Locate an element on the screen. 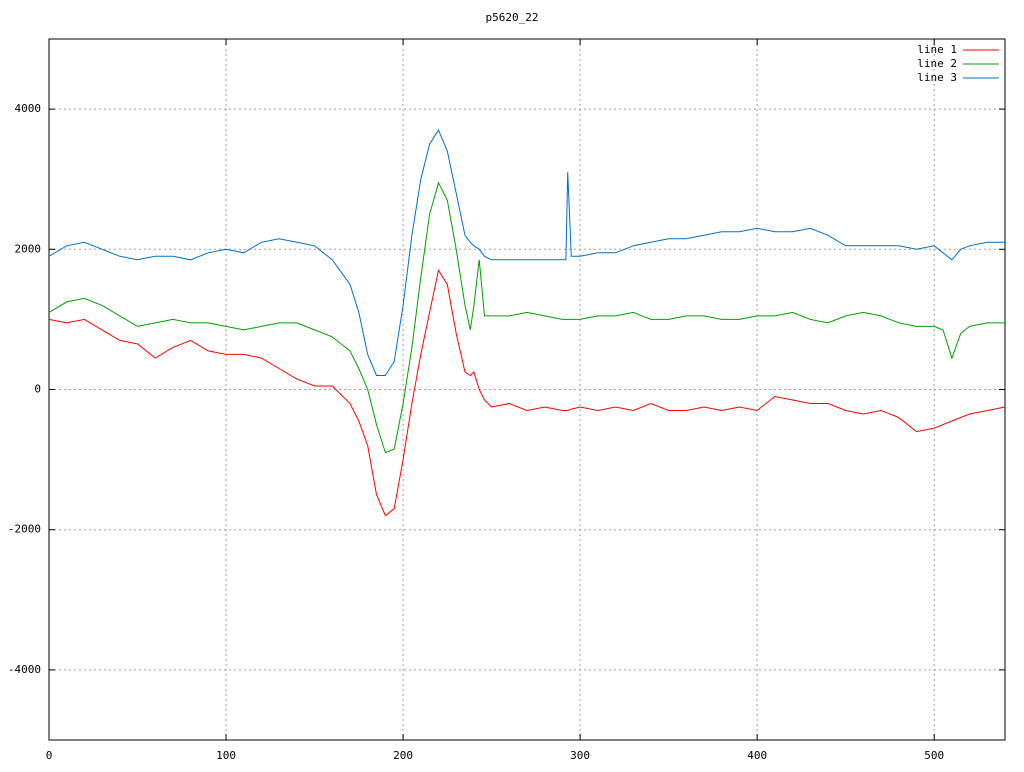 Image resolution: width=1024 pixels, height=772 pixels. y-tick-label: -4000 is located at coordinates (24, 669).